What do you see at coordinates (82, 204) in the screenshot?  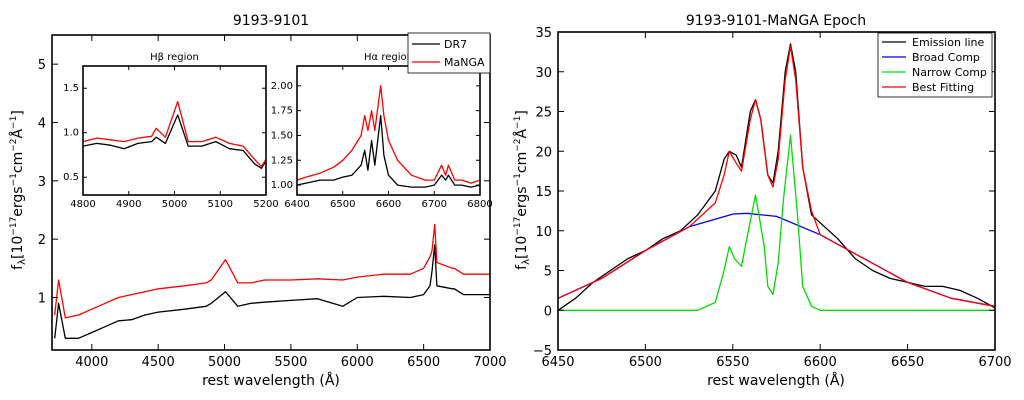 I see `p1-xtick-label-0: 4800` at bounding box center [82, 204].